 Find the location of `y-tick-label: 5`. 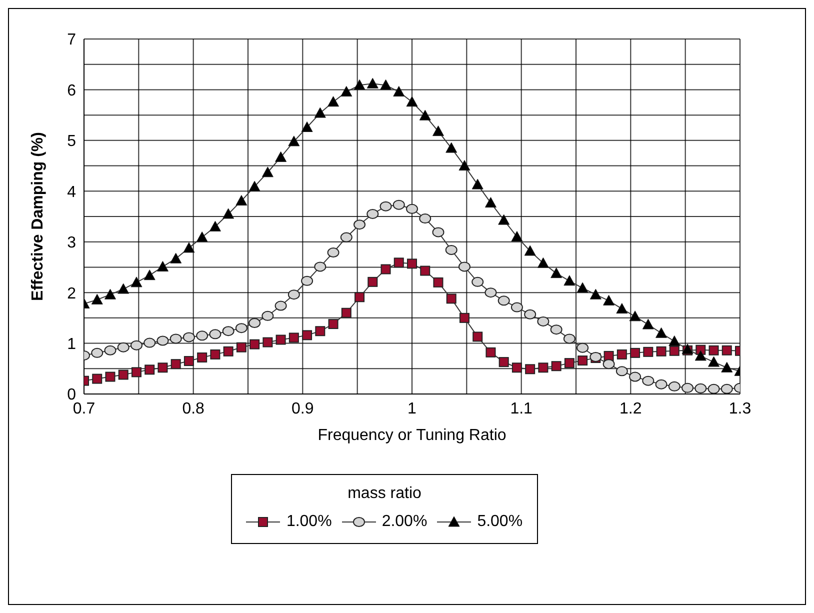

y-tick-label: 5 is located at coordinates (71, 141).